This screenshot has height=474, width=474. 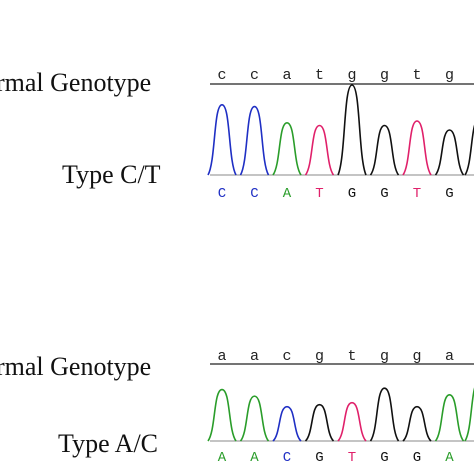 What do you see at coordinates (75, 82) in the screenshot?
I see `panel-1-normal-label: rmal Genotype` at bounding box center [75, 82].